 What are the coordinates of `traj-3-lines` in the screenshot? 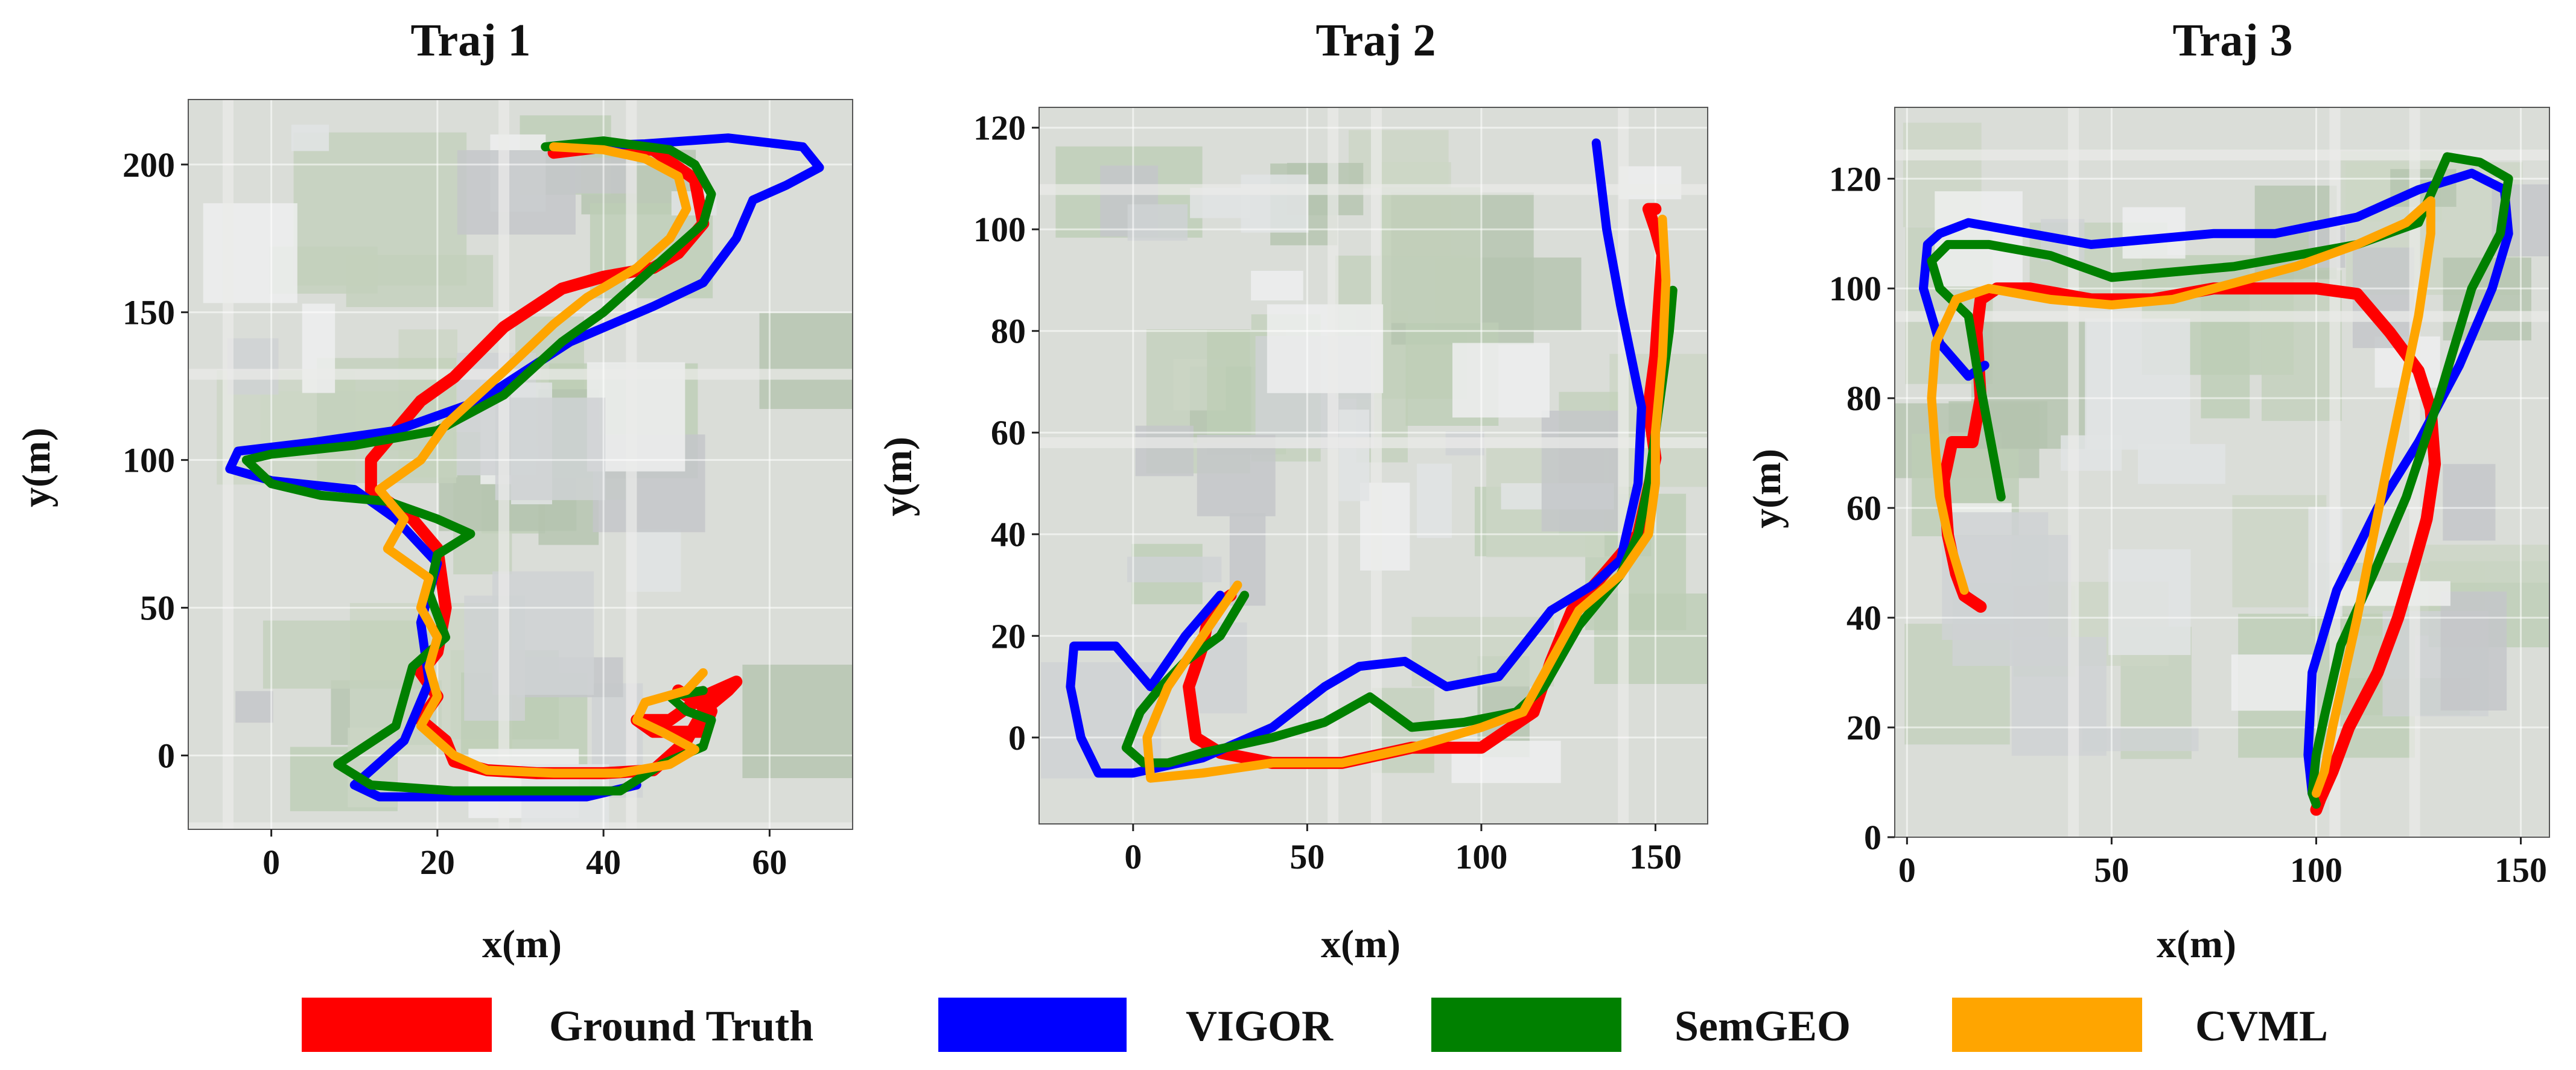 It's located at (2216, 484).